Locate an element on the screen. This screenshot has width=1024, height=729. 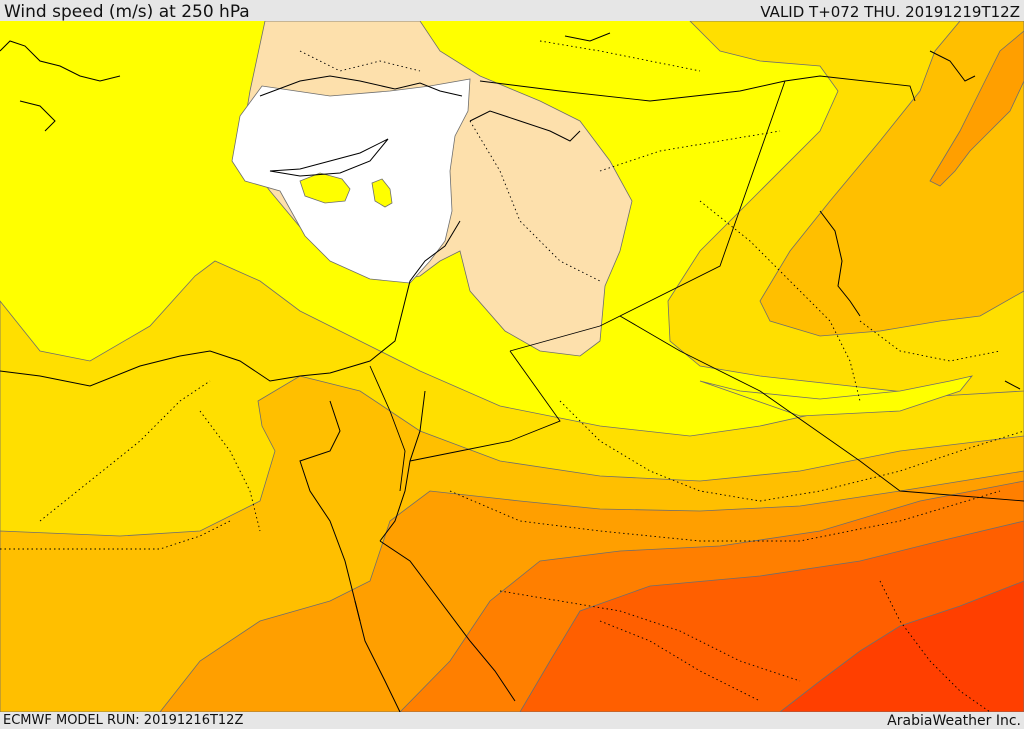
map-title: Wind speed (m/s) at 250 hPa is located at coordinates (127, 12).